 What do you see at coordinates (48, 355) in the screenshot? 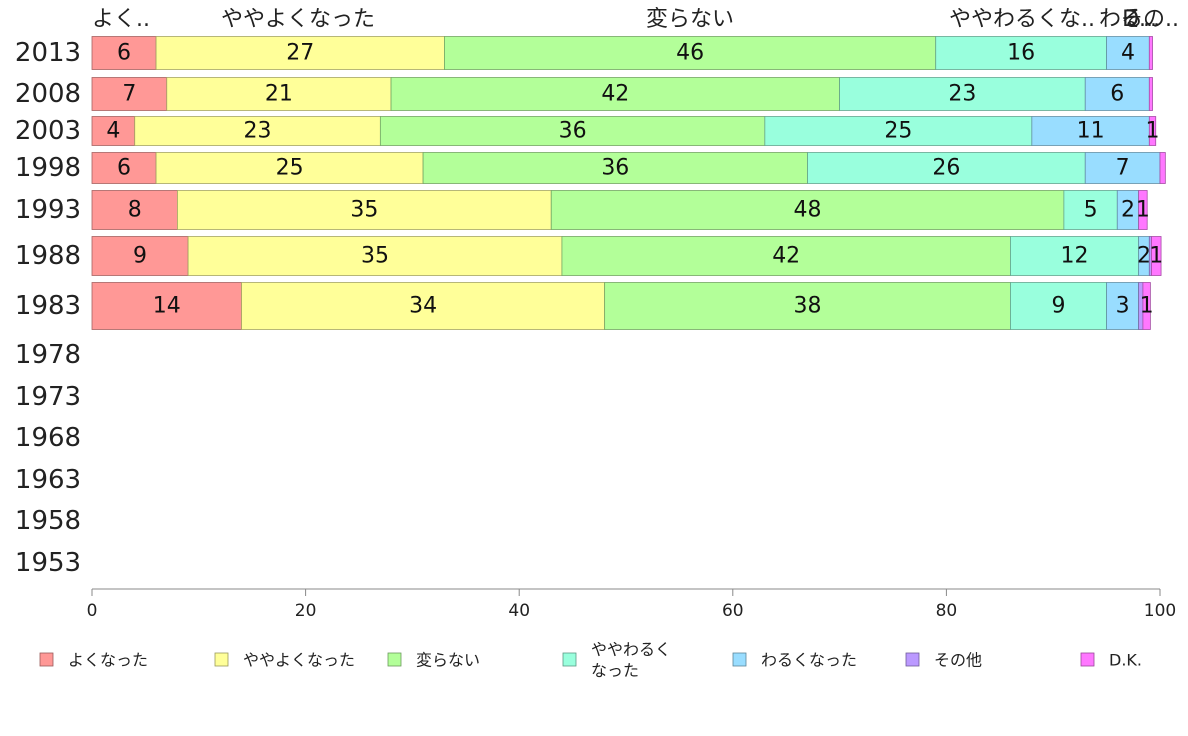
I see `year-tick-label: 1978` at bounding box center [48, 355].